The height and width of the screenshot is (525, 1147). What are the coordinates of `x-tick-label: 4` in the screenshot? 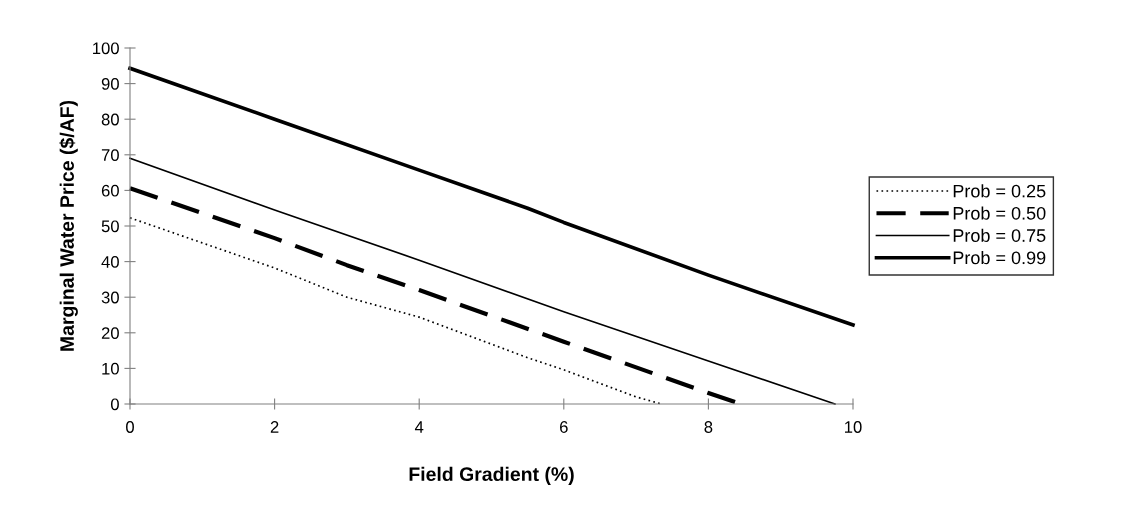 It's located at (419, 427).